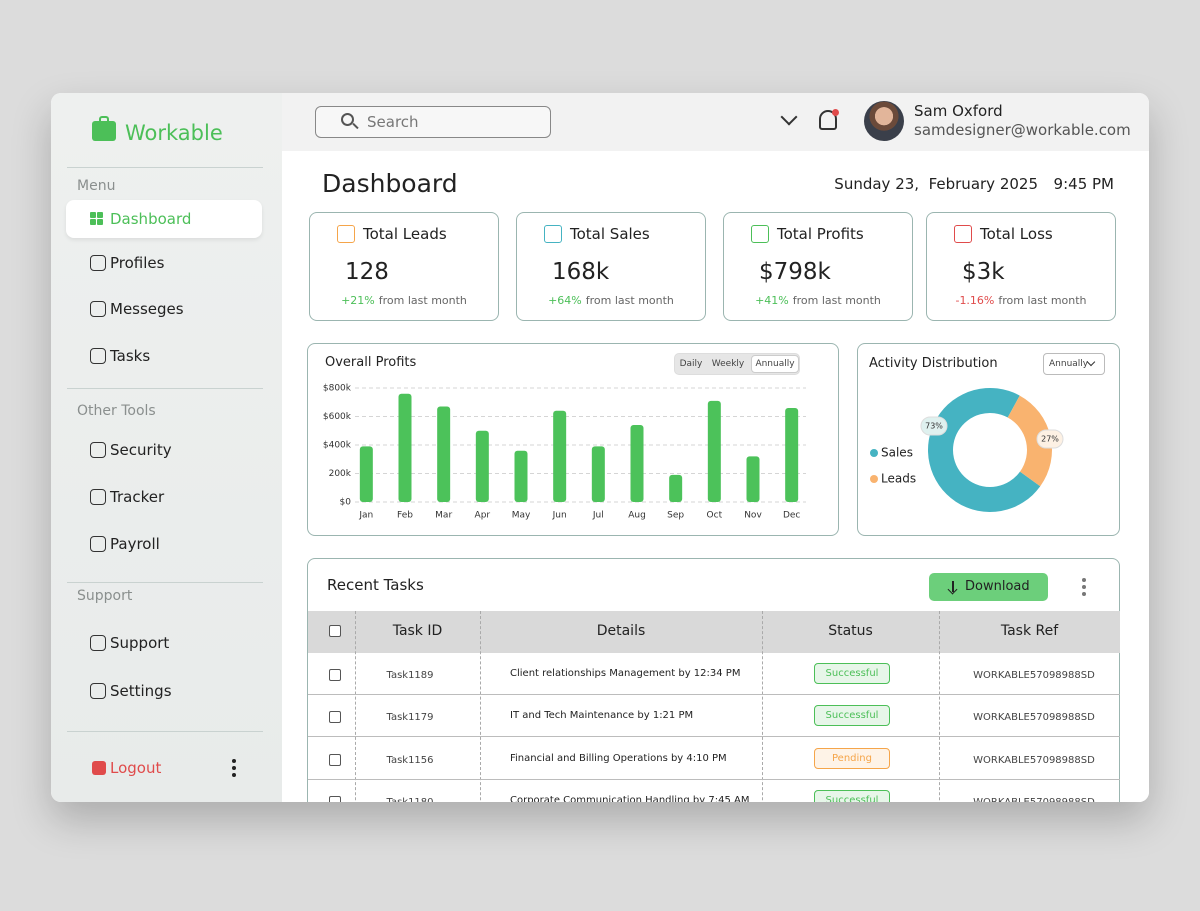 Image resolution: width=1200 pixels, height=911 pixels. What do you see at coordinates (337, 389) in the screenshot?
I see `y-tick-label: $800k` at bounding box center [337, 389].